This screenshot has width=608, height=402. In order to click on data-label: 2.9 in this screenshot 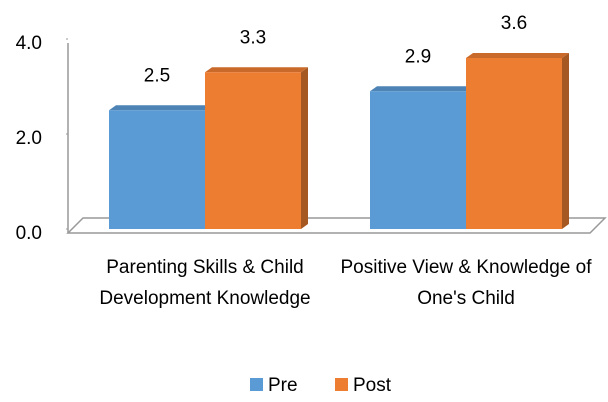, I will do `click(418, 56)`.